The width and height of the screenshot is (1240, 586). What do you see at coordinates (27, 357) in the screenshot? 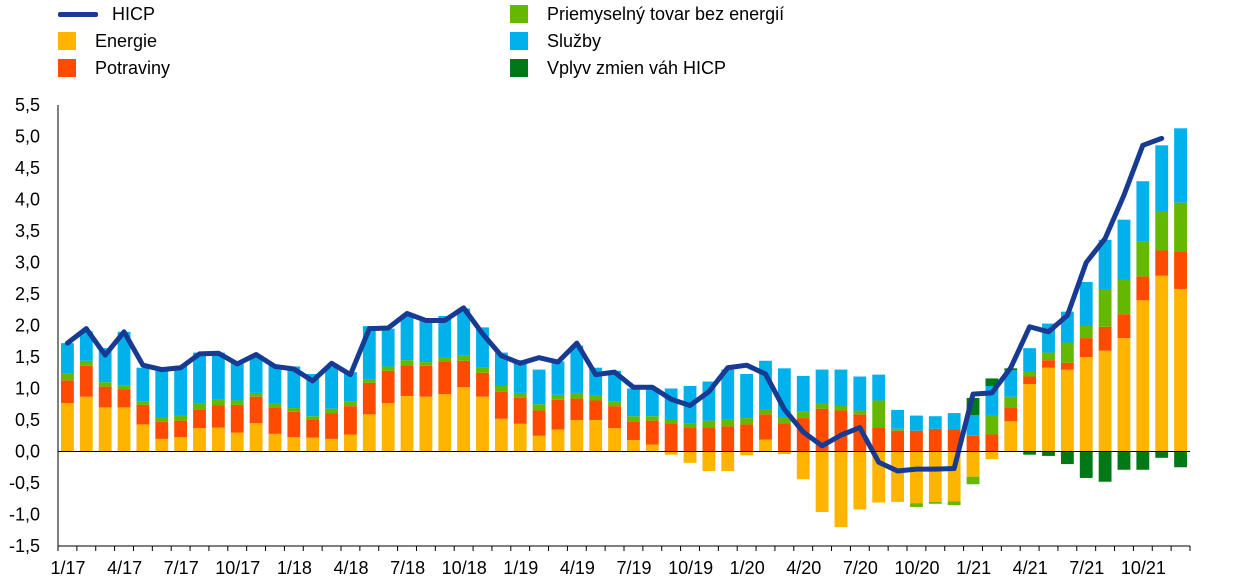
I see `y-tick-label: 1,5` at bounding box center [27, 357].